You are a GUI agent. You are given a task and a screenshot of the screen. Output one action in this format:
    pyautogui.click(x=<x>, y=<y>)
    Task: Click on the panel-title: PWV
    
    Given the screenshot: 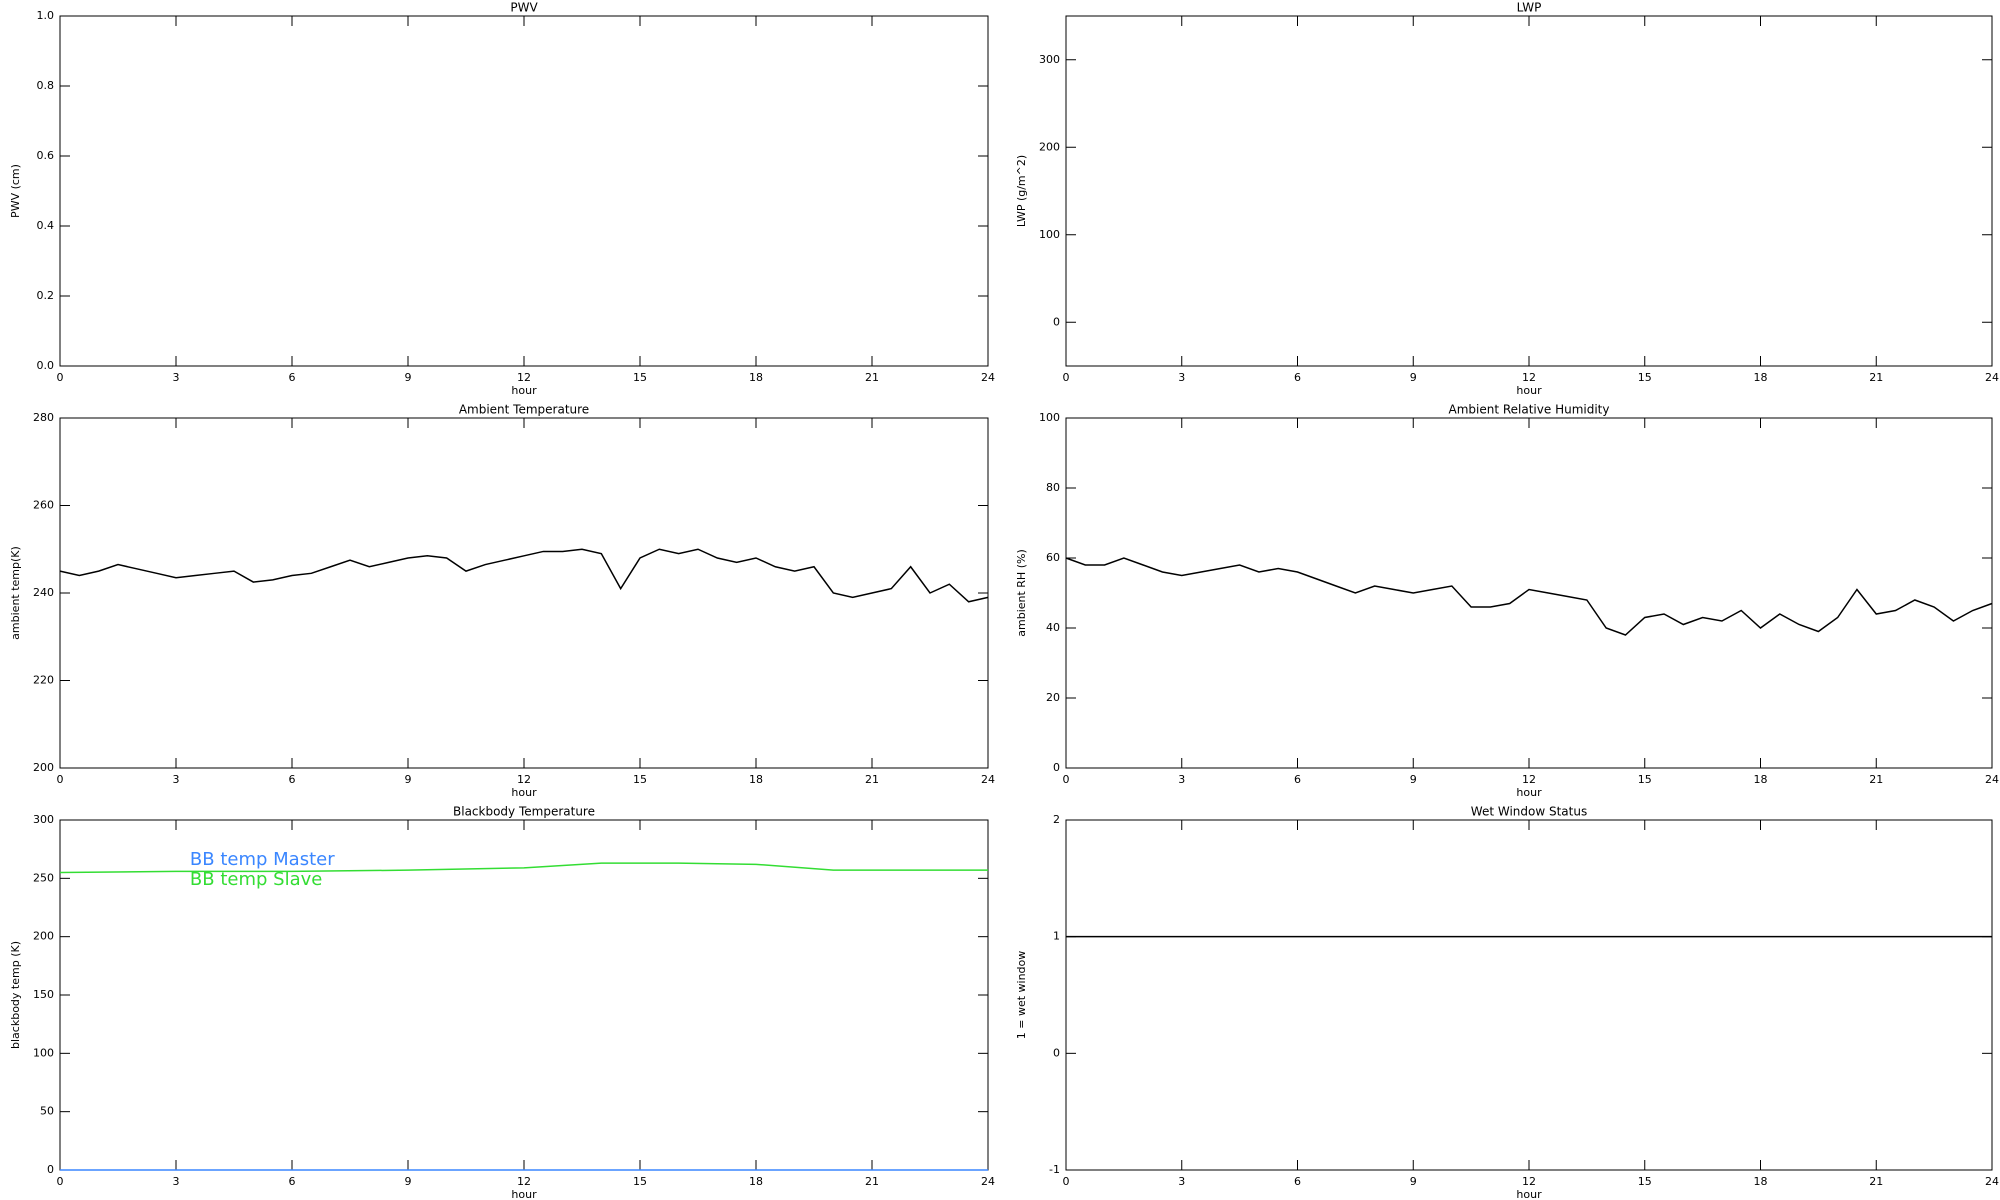 What is the action you would take?
    pyautogui.click(x=524, y=8)
    